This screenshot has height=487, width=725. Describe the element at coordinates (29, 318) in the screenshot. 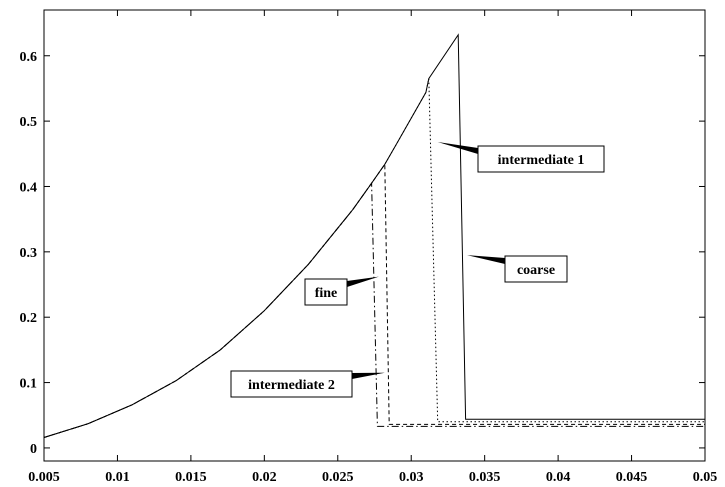

I see `y-tick-label: 0.2` at that location.